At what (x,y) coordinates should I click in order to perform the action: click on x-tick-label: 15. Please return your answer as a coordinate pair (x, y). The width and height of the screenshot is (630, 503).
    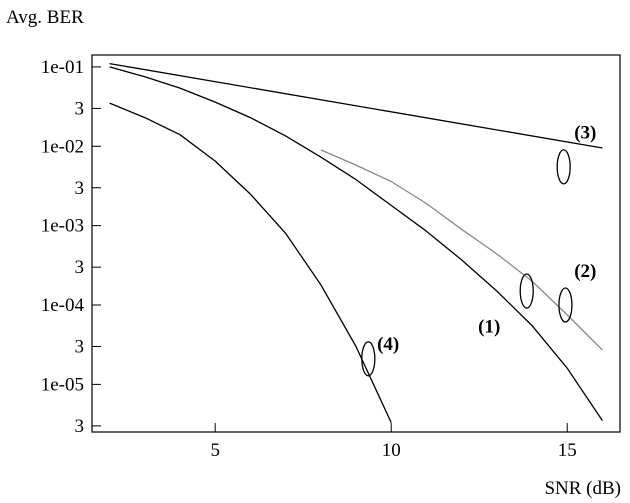
    Looking at the image, I should click on (567, 450).